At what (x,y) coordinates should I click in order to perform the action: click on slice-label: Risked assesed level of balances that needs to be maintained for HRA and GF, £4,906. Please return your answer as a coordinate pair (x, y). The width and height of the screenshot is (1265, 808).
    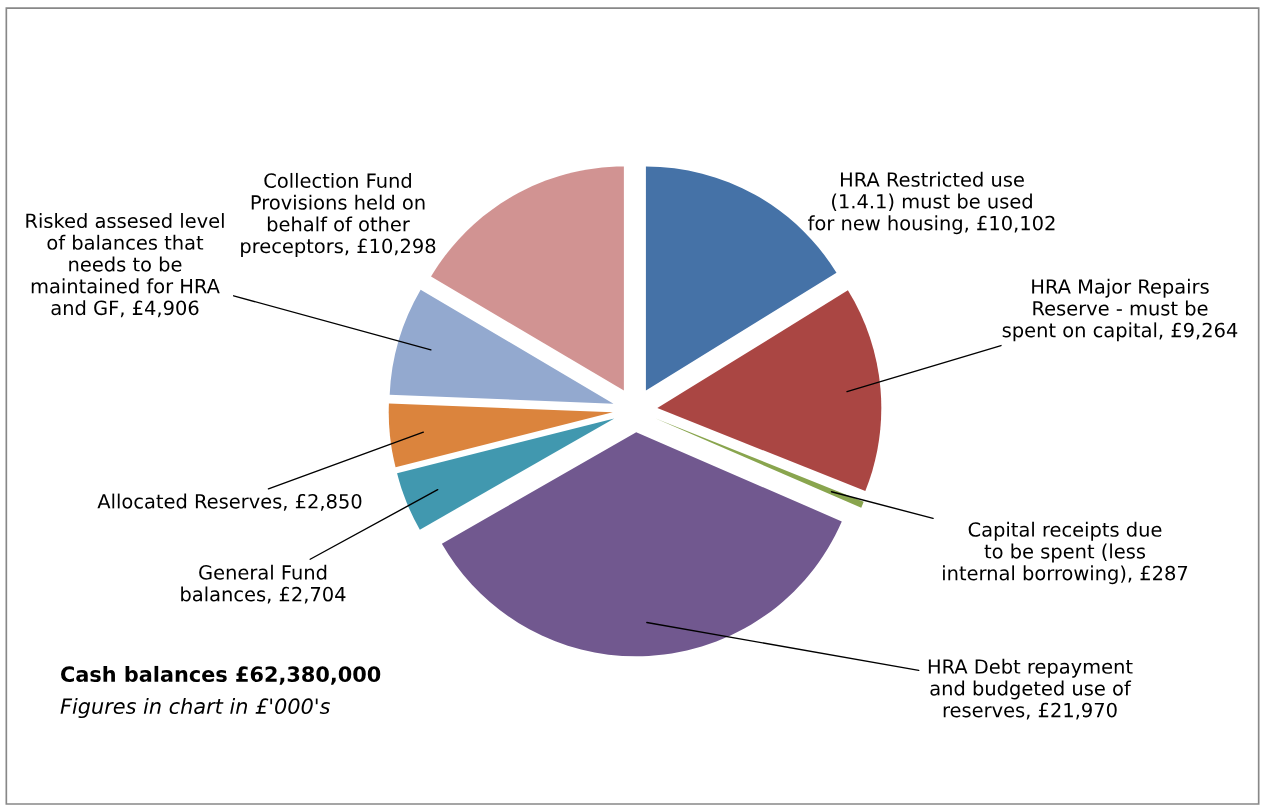
    Looking at the image, I should click on (125, 265).